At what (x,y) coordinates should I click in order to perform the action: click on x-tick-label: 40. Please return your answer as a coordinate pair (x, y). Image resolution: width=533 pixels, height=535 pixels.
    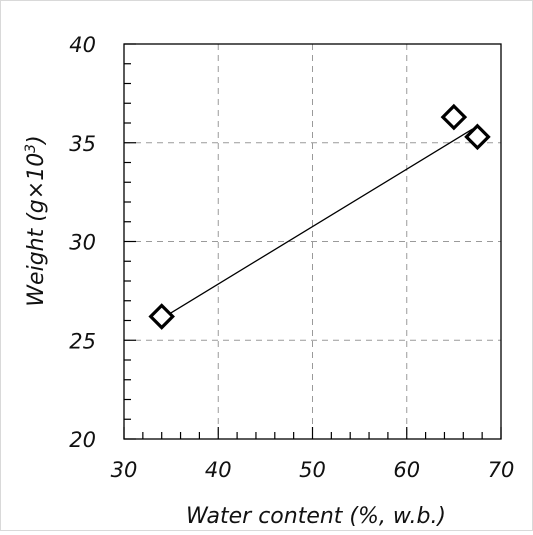
    Looking at the image, I should click on (218, 470).